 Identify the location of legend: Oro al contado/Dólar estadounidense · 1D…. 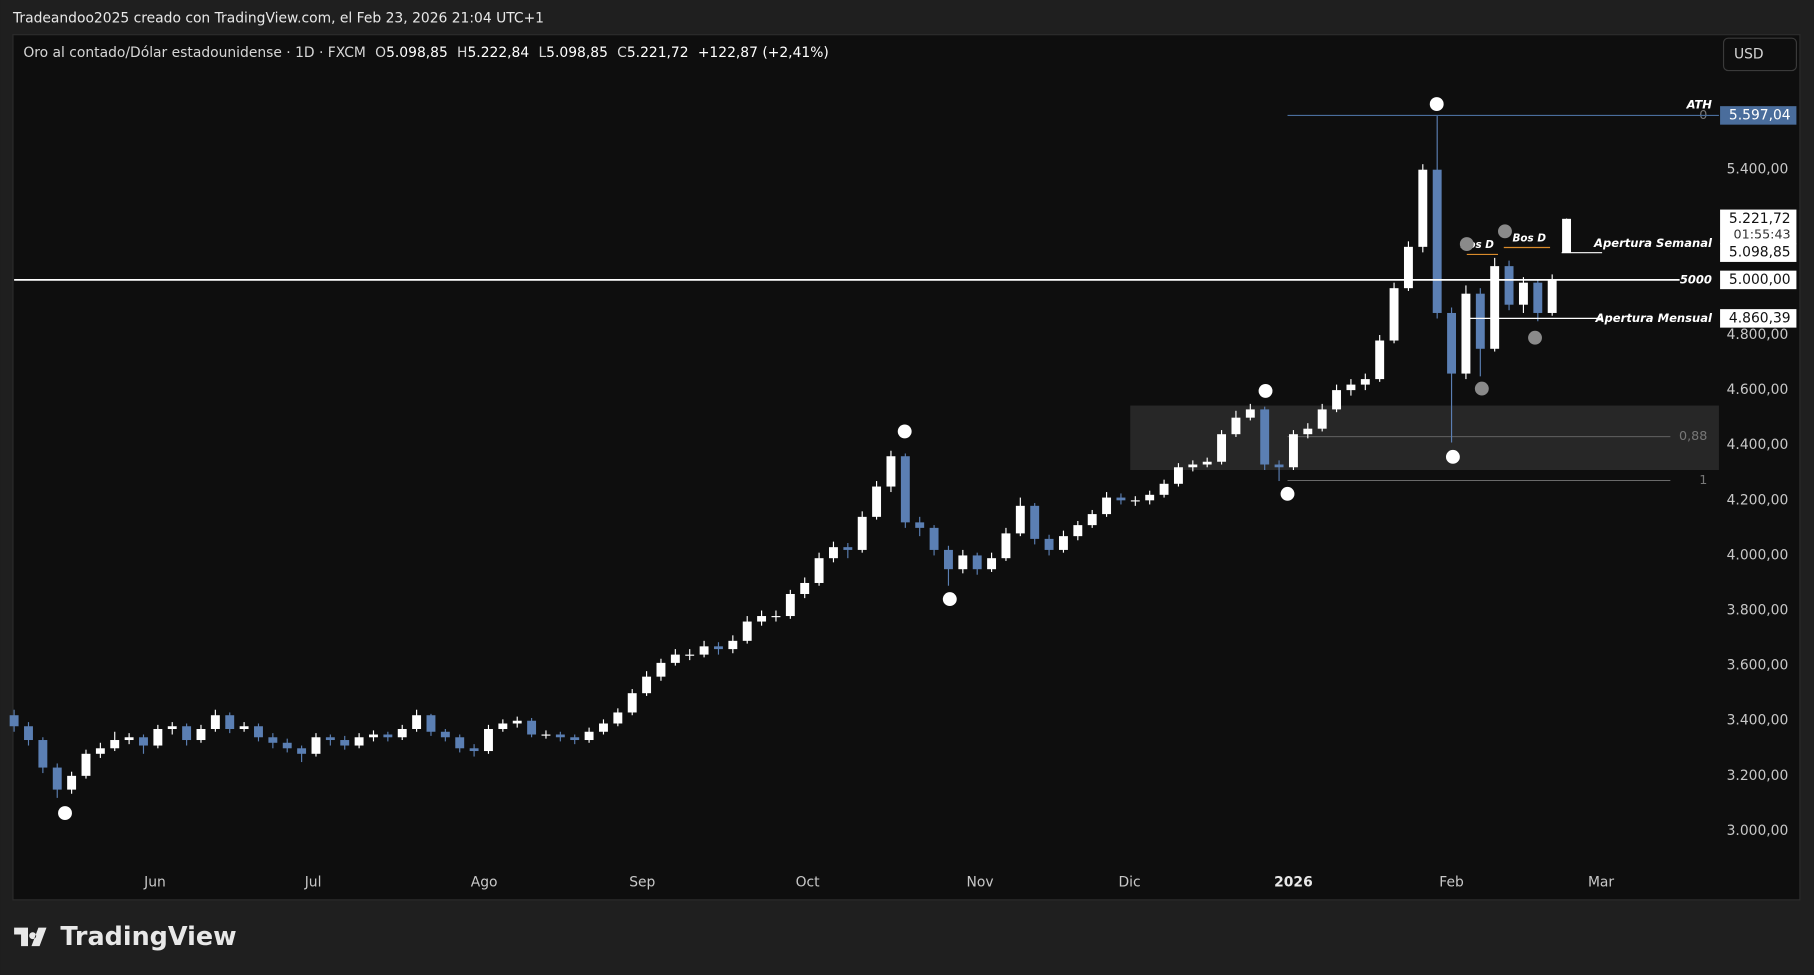
(425, 53).